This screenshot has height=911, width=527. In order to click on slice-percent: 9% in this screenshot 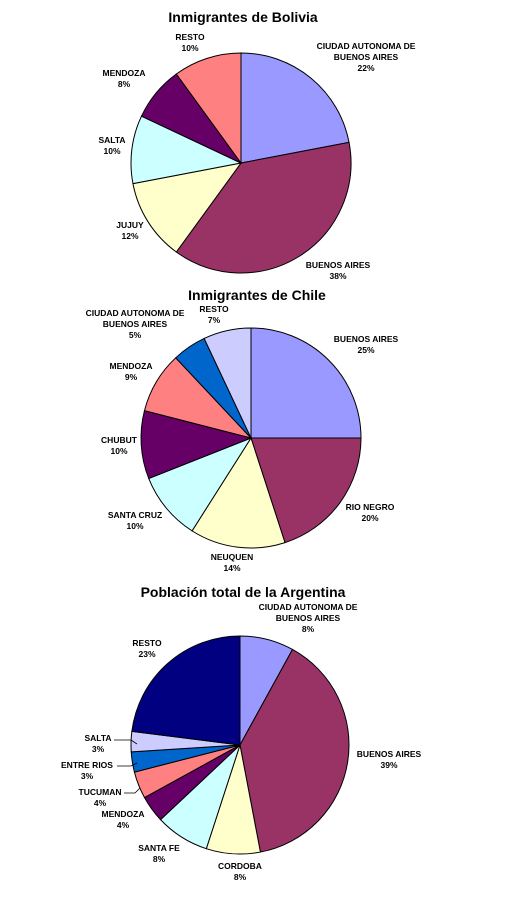, I will do `click(131, 377)`.